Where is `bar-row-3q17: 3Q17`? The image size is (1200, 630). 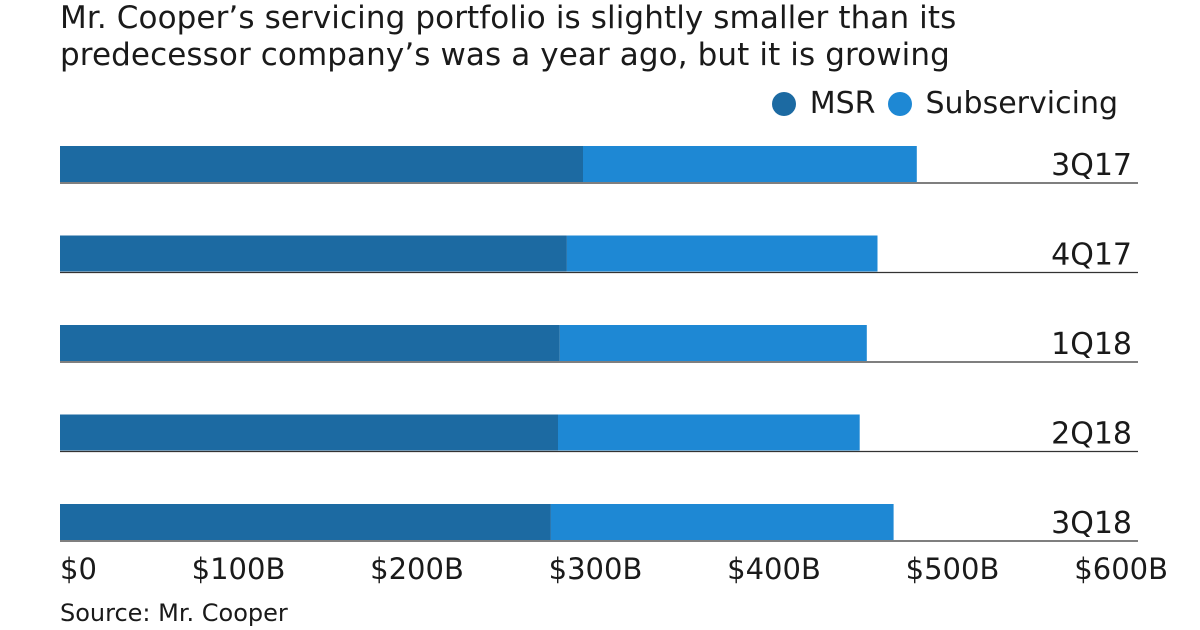 bar-row-3q17: 3Q17 is located at coordinates (599, 165).